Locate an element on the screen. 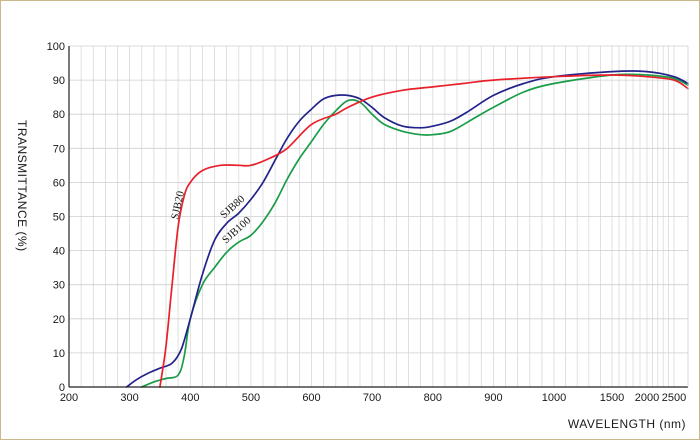 Image resolution: width=700 pixels, height=440 pixels. x-tick-label: 500 is located at coordinates (251, 398).